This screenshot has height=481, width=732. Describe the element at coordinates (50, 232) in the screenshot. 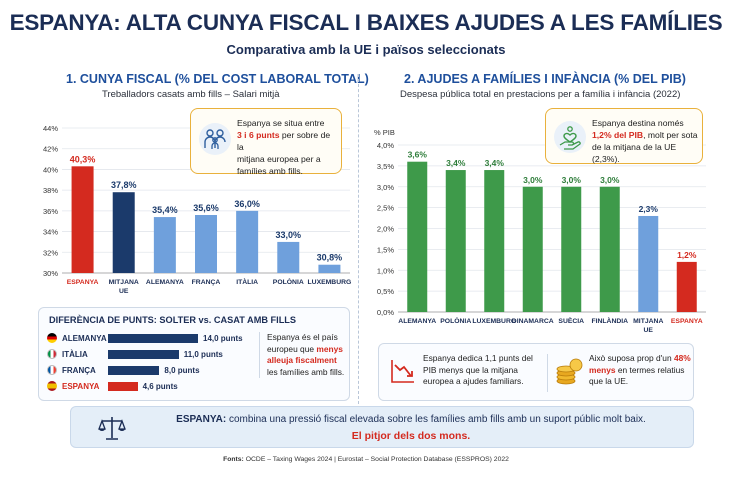

I see `y-tick-label: 34%` at that location.